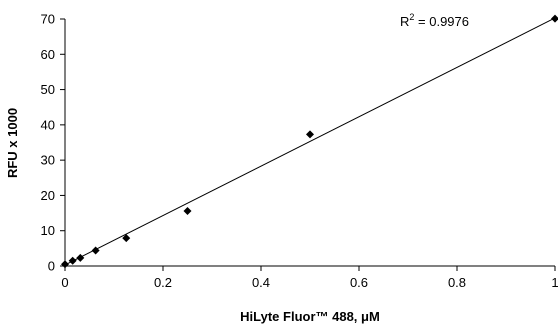 This screenshot has width=558, height=327. Describe the element at coordinates (457, 282) in the screenshot. I see `x-tick-label: 0.8` at that location.